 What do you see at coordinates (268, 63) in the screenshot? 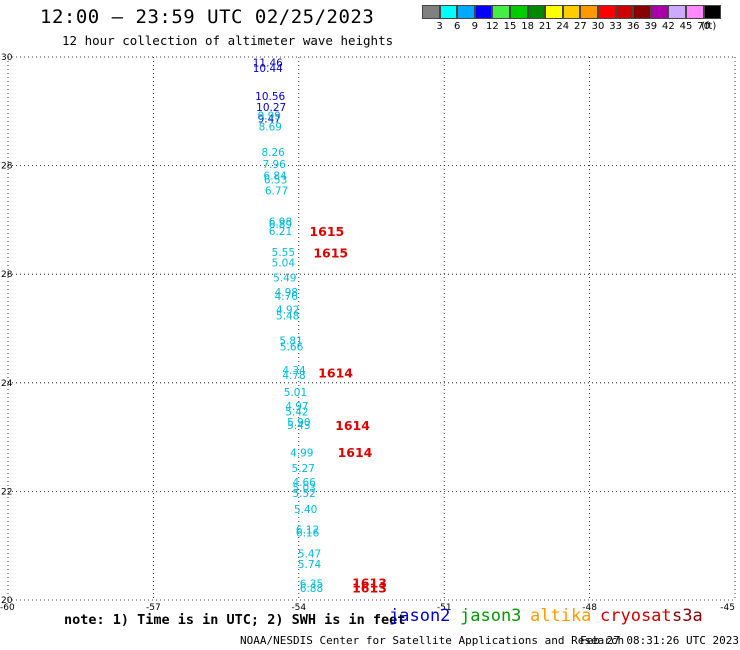
I see `data-label: 11.46` at bounding box center [268, 63].